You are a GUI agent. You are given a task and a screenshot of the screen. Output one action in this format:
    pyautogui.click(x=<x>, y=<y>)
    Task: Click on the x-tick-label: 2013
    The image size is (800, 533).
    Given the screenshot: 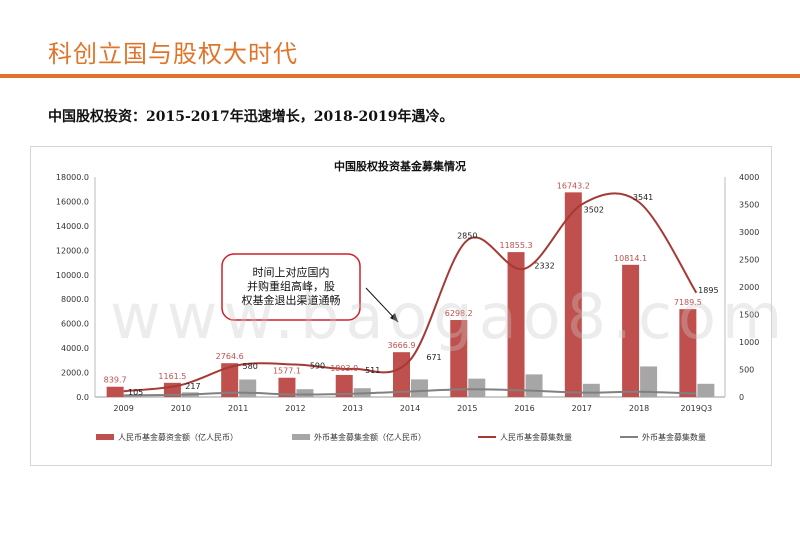 What is the action you would take?
    pyautogui.click(x=353, y=408)
    